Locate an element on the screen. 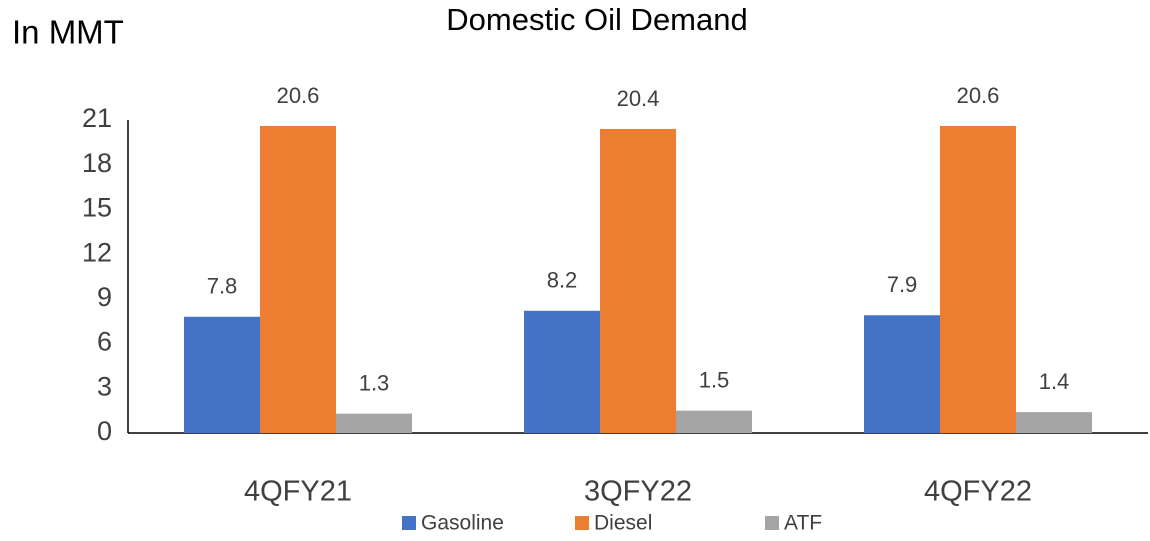  y-tick-label: 6 is located at coordinates (104, 342).